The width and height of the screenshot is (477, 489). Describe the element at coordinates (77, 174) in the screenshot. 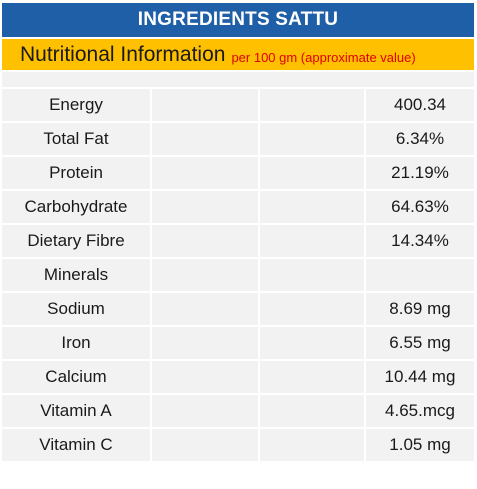

I see `nutrient-name: Protein` at that location.